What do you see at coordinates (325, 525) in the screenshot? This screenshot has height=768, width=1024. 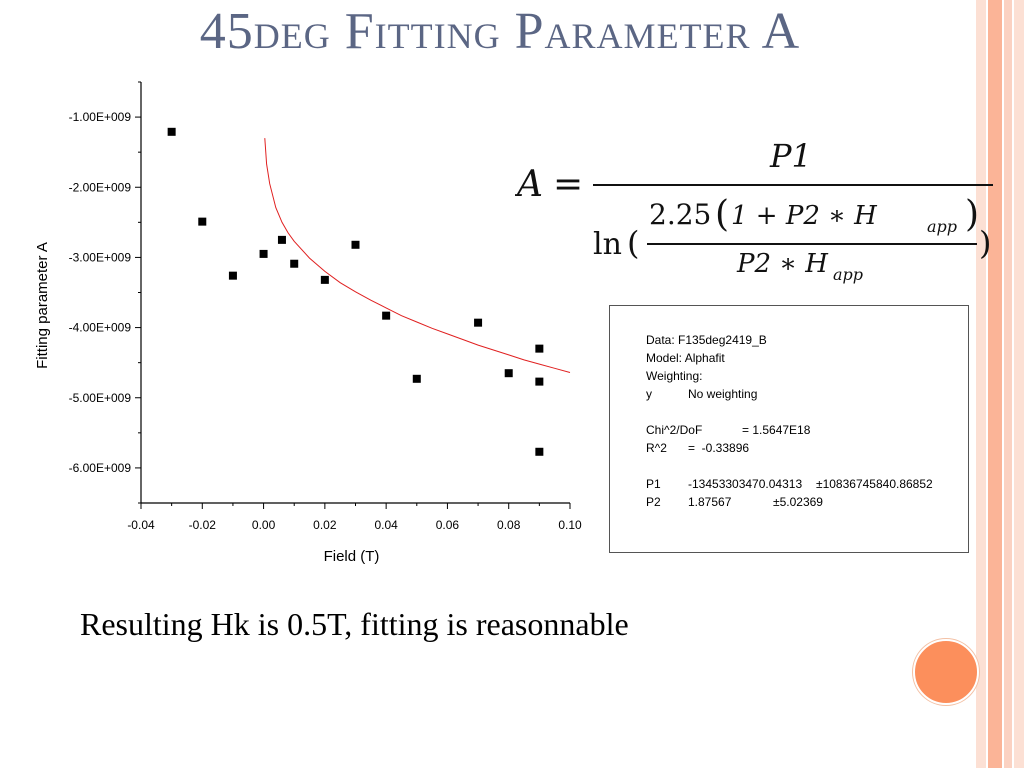 I see `x-tick-label: 0.02` at bounding box center [325, 525].